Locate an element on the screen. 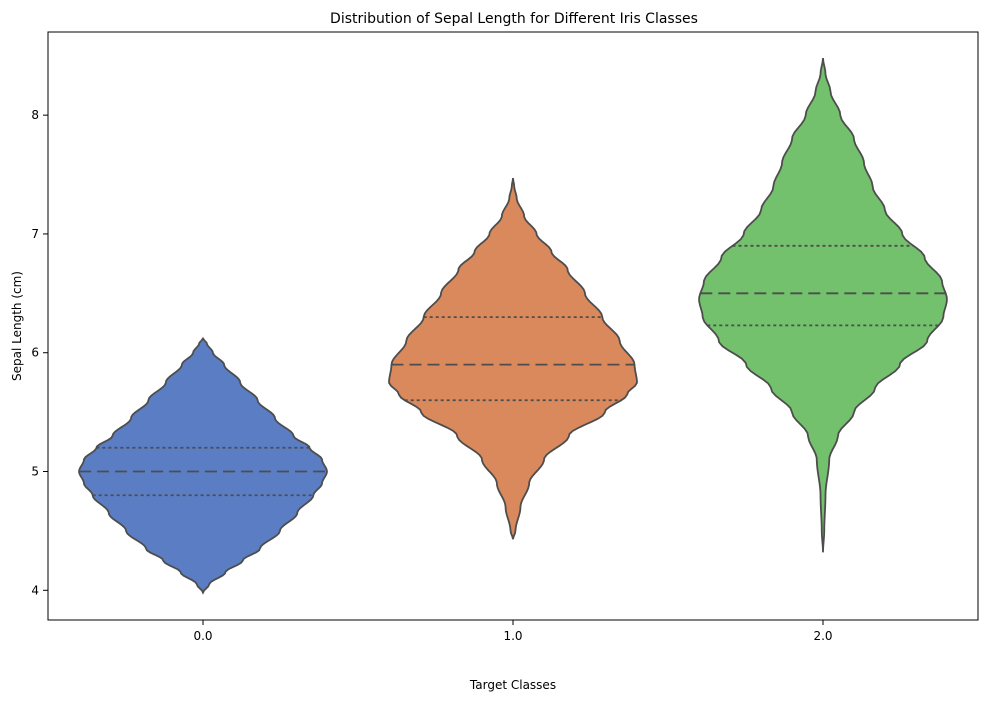  y-tick-label: 4 is located at coordinates (35, 590).